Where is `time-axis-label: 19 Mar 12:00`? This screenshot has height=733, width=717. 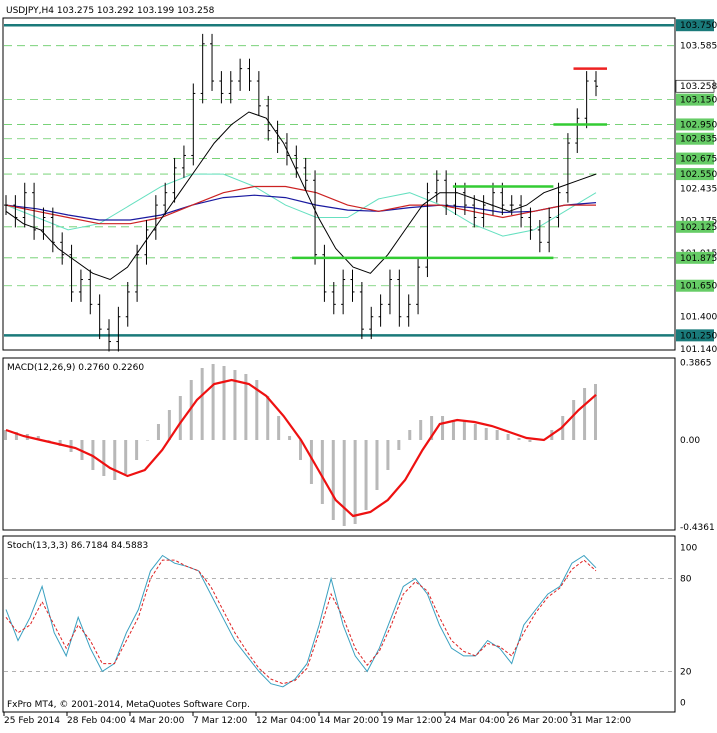
time-axis-label: 19 Mar 12:00 is located at coordinates (412, 721).